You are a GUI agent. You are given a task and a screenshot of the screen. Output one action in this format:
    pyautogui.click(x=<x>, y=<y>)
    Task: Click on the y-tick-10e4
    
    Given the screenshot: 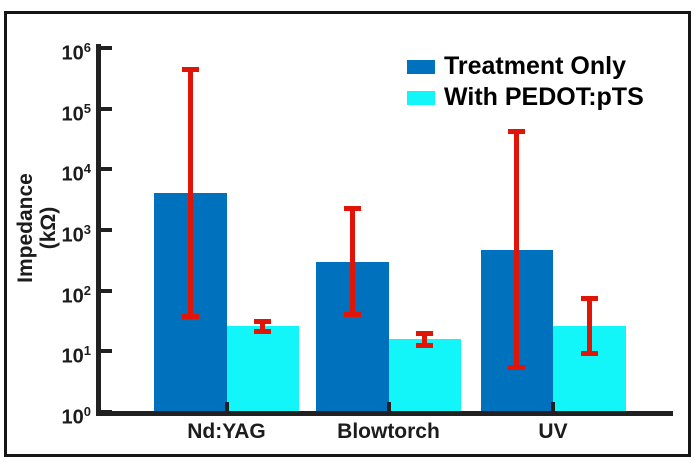 What is the action you would take?
    pyautogui.click(x=106, y=169)
    